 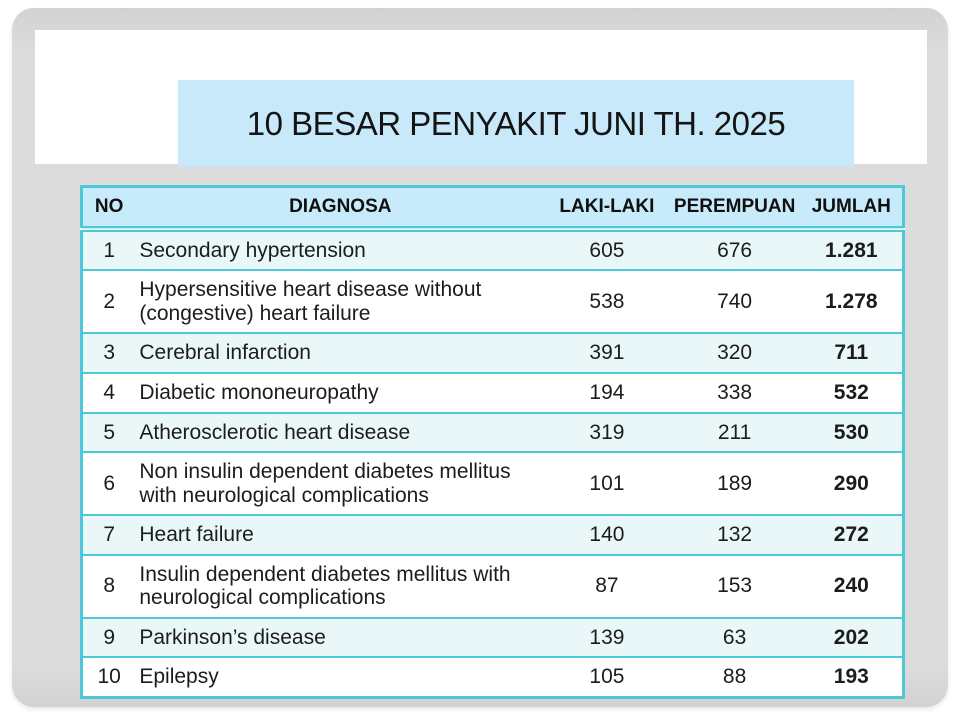 What do you see at coordinates (607, 209) in the screenshot?
I see `header-laki-laki: LAKI-LAKI` at bounding box center [607, 209].